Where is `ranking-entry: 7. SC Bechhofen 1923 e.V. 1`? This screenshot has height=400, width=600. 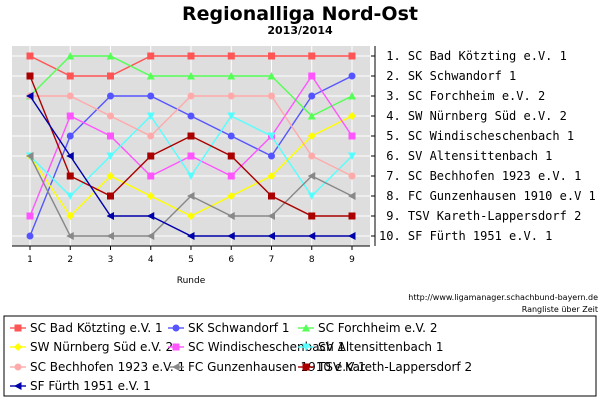
ranking-entry: 7. SC Bechhofen 1923 e.V. 1 is located at coordinates (480, 176).